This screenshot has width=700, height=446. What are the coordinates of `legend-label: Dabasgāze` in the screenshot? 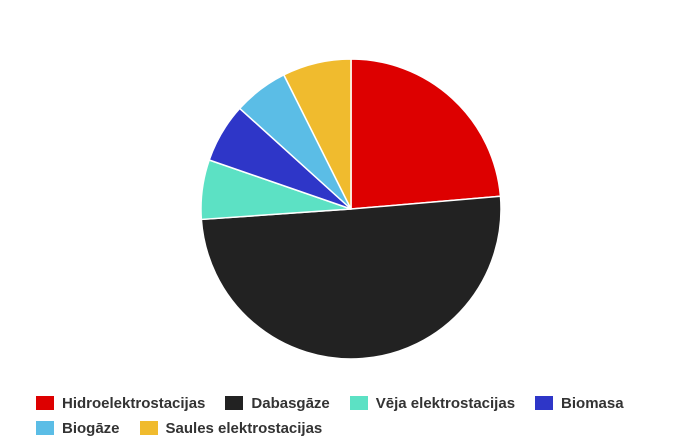 It's located at (290, 403).